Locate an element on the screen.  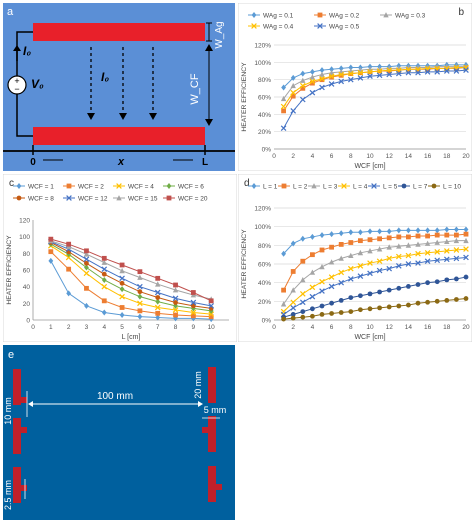
y-tick-label: 120 is located at coordinates (24, 221).